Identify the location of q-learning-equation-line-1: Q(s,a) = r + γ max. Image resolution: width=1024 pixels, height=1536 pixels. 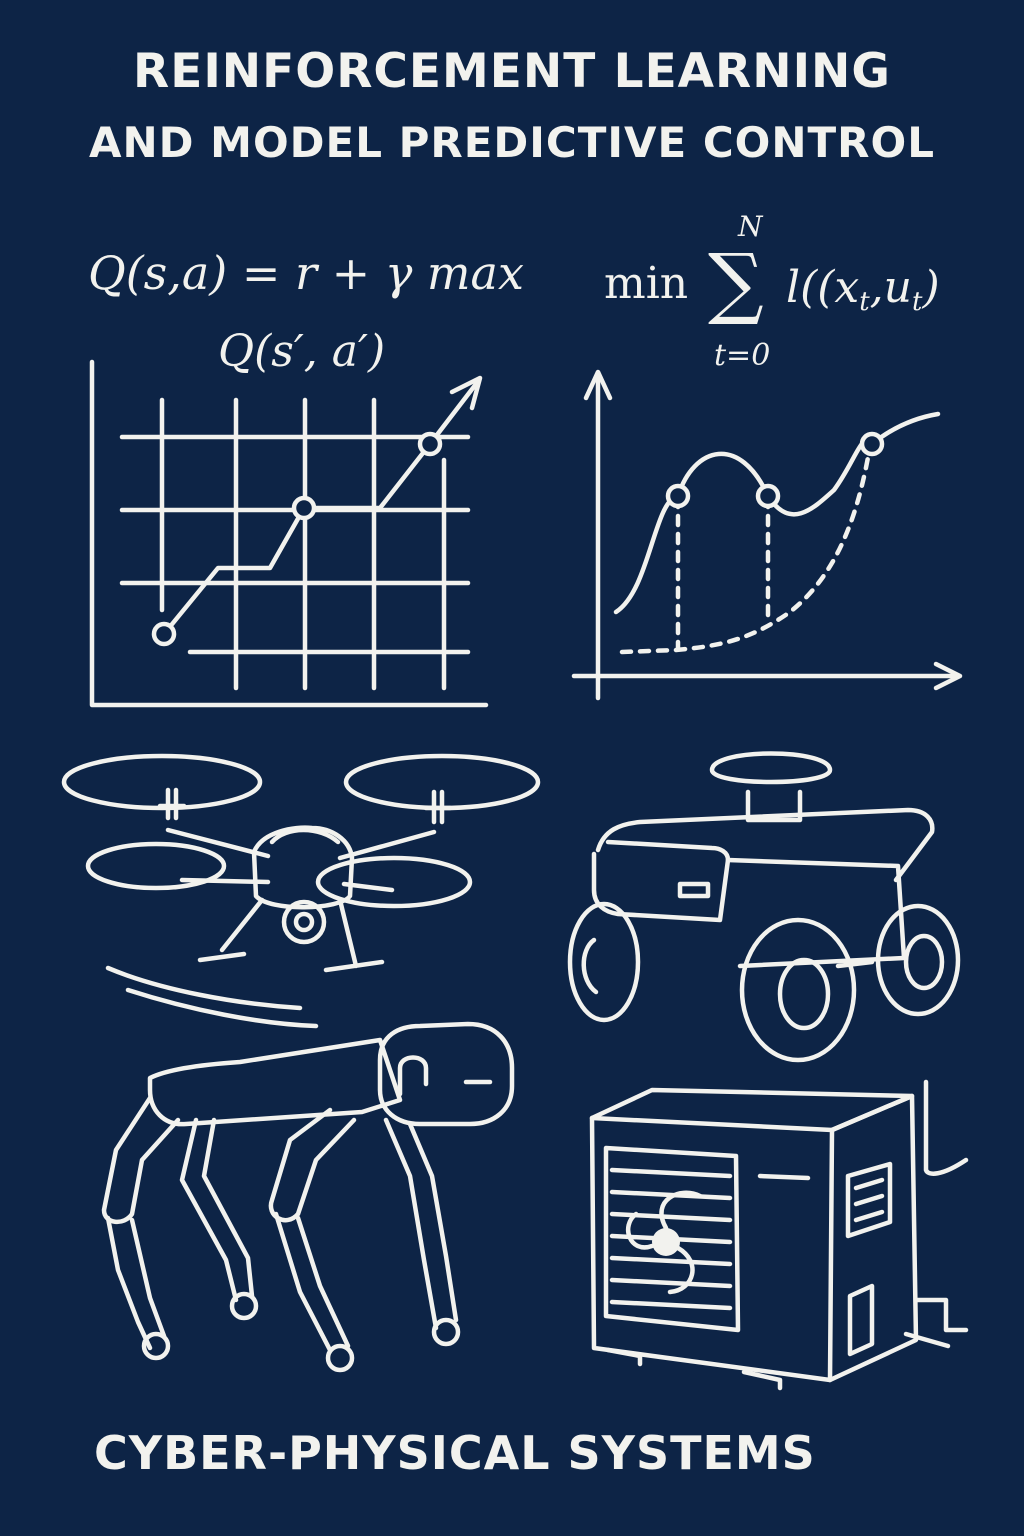
(306, 273).